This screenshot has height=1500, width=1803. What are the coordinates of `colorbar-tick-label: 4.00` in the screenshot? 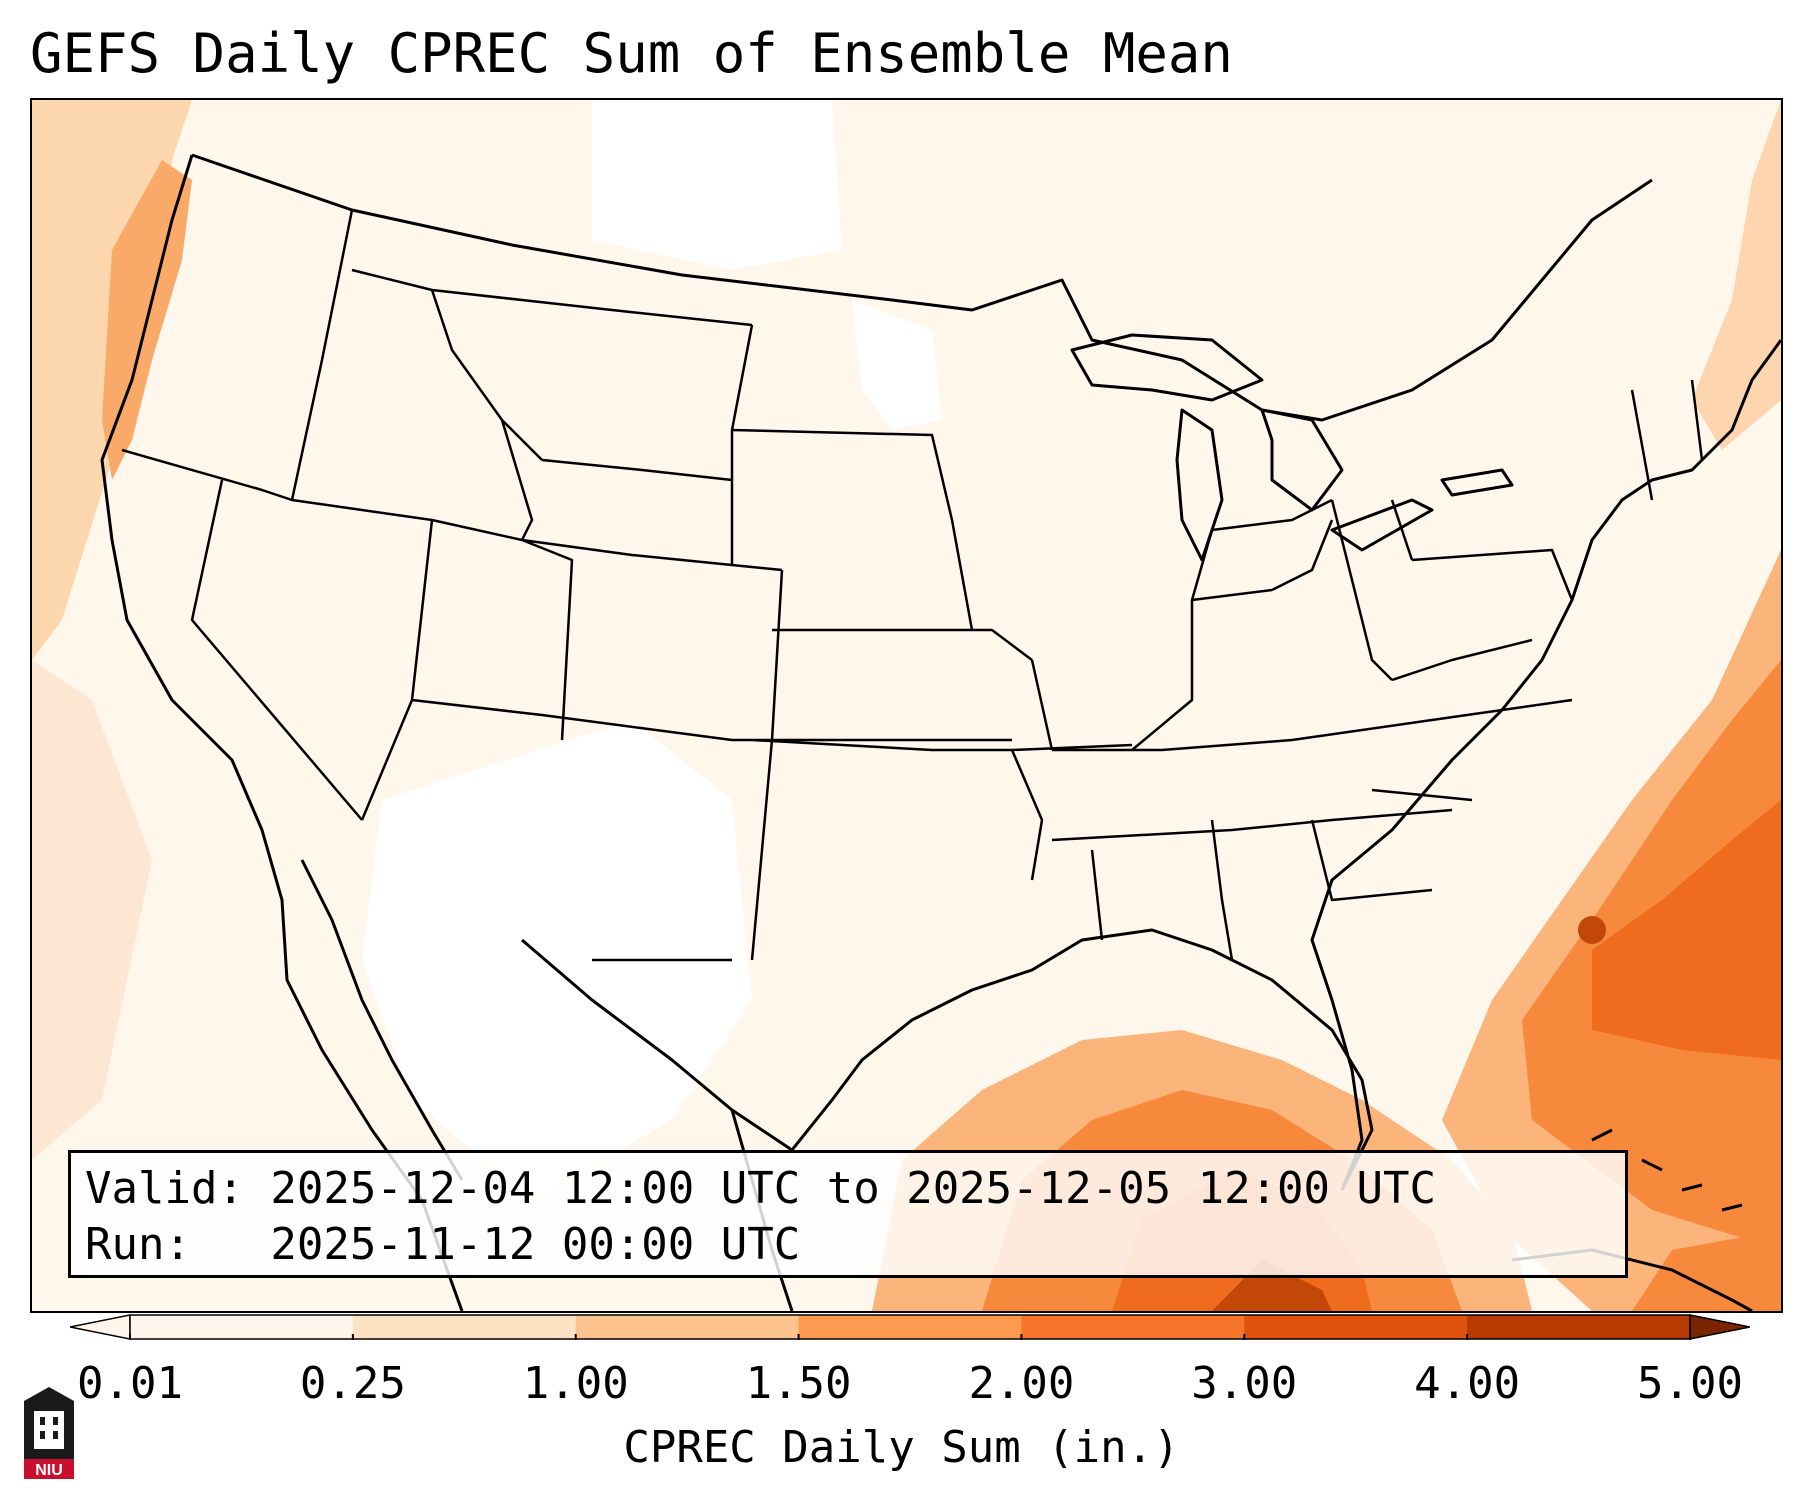 It's located at (1467, 1383).